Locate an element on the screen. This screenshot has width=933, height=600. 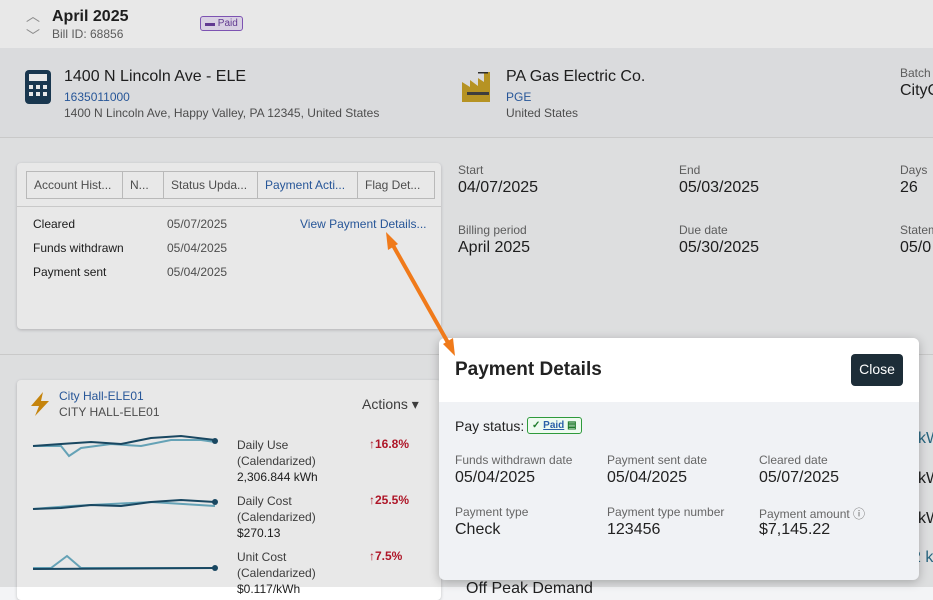
batch-label: Batch is located at coordinates (915, 73).